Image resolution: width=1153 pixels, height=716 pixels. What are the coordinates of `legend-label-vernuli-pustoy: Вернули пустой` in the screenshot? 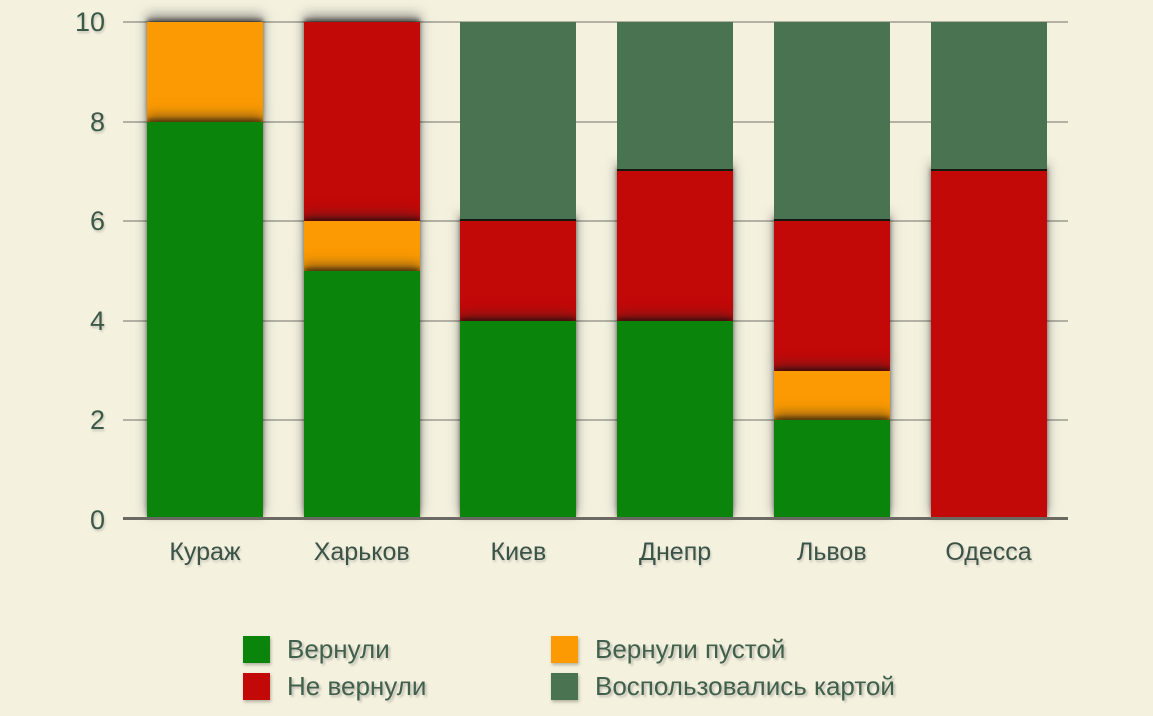 It's located at (690, 649).